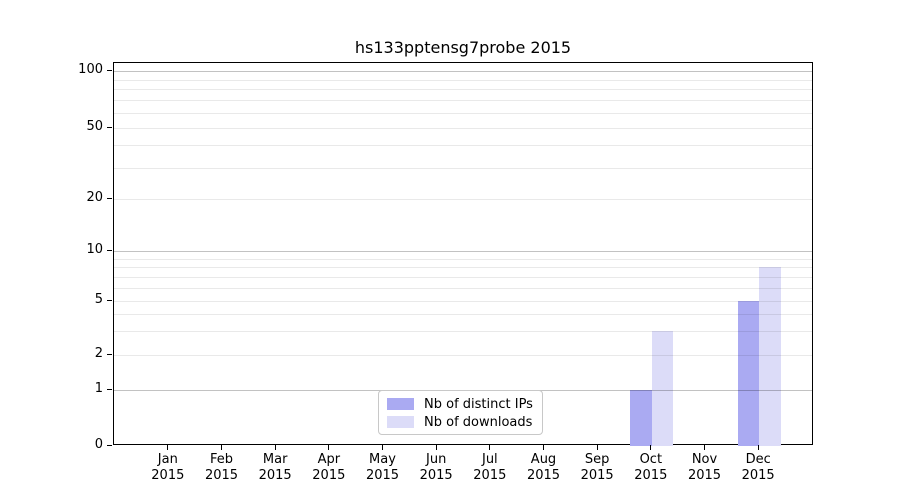  I want to click on x-tick-label-oct: Oct 2015, so click(651, 467).